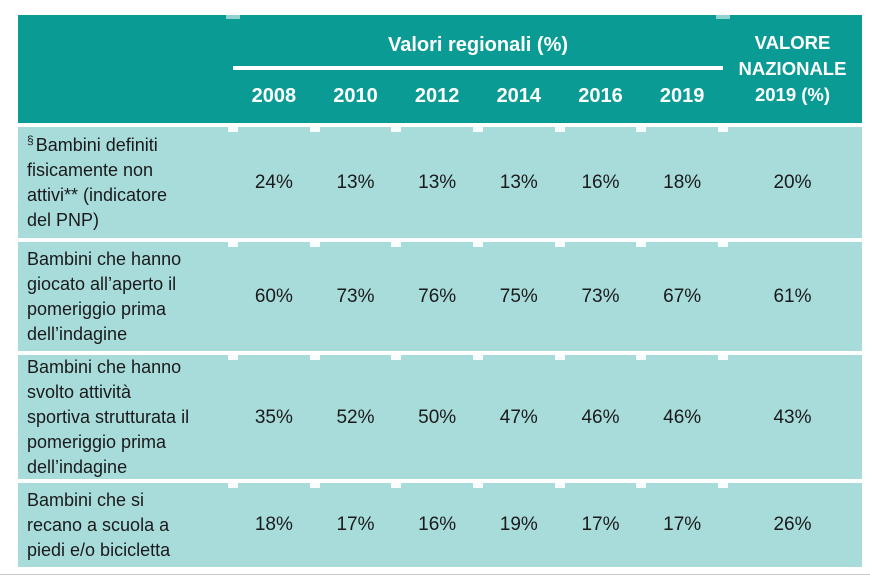 The image size is (870, 576). Describe the element at coordinates (273, 296) in the screenshot. I see `cell-value: 60%` at that location.